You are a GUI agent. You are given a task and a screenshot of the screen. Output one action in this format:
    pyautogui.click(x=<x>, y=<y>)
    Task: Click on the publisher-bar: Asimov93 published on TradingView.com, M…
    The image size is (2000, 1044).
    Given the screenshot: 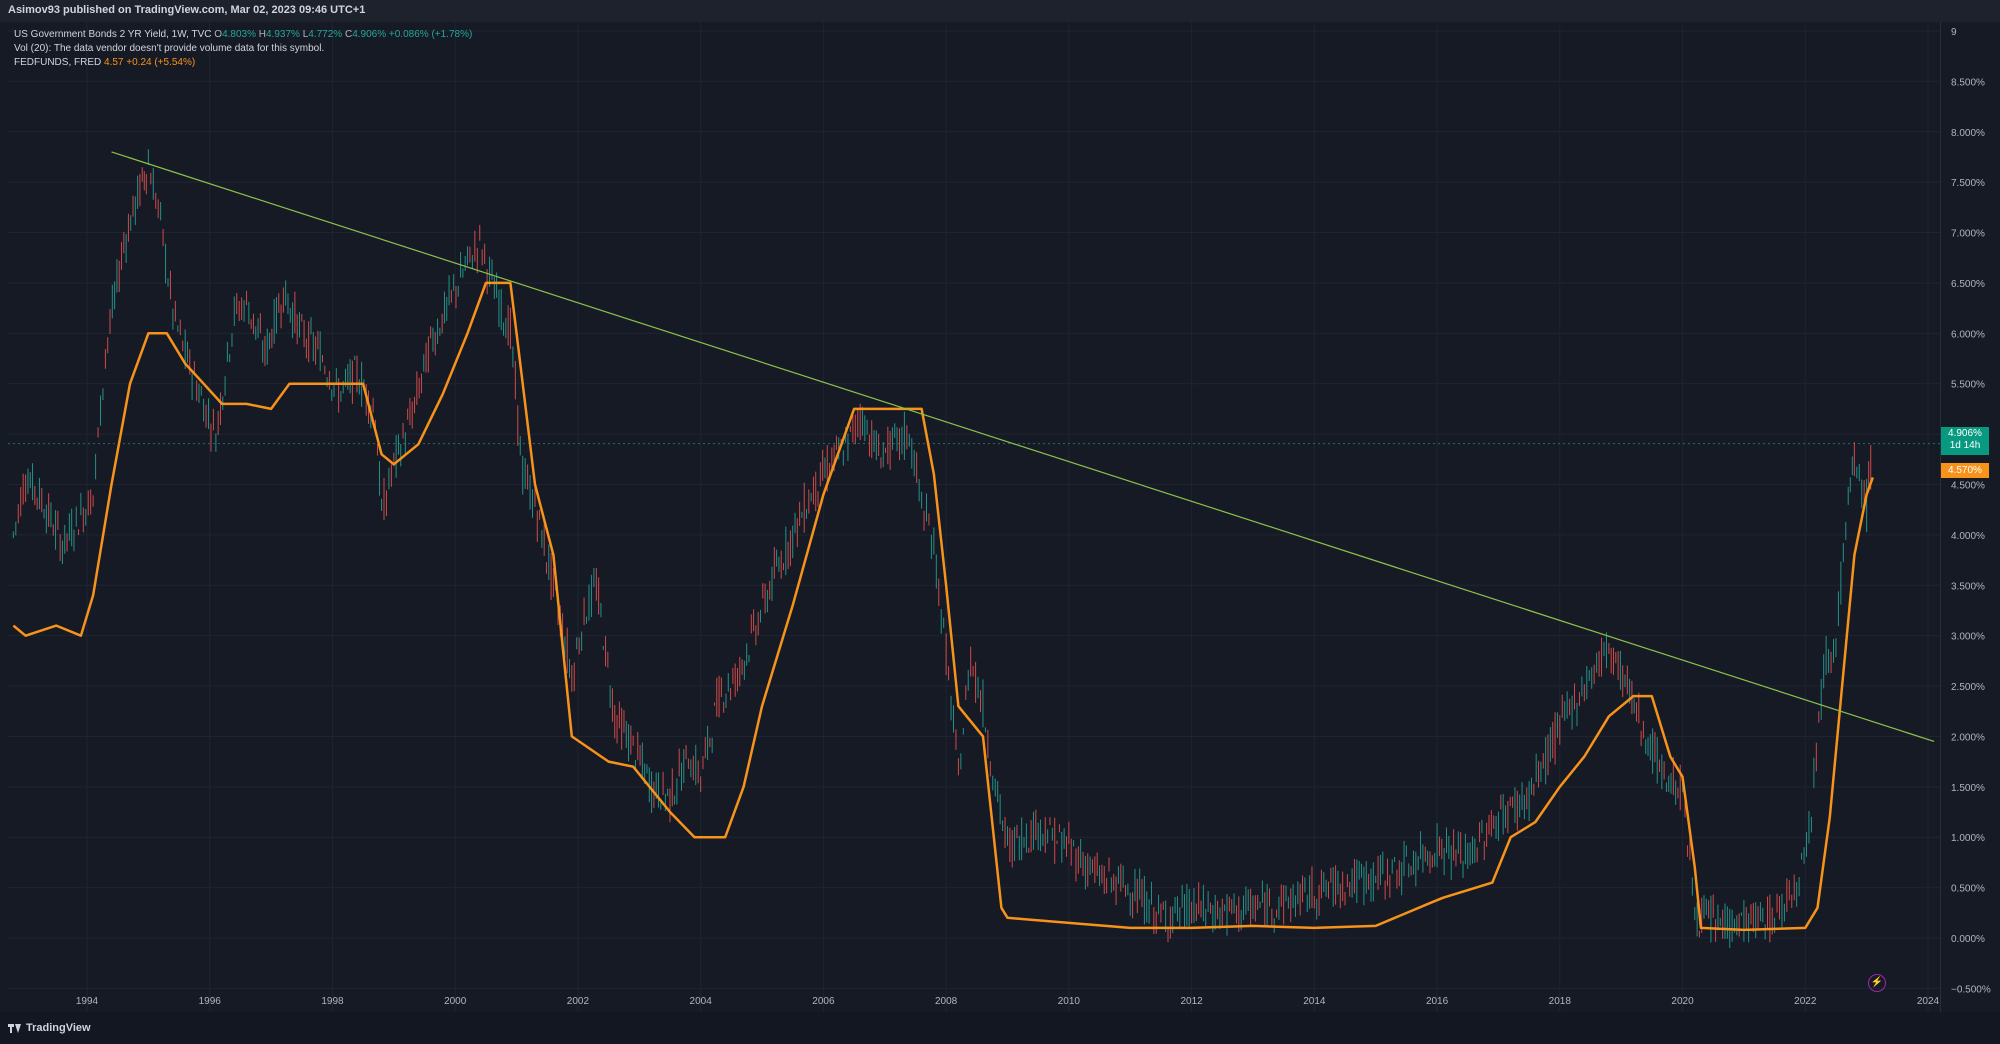 What is the action you would take?
    pyautogui.click(x=1000, y=11)
    